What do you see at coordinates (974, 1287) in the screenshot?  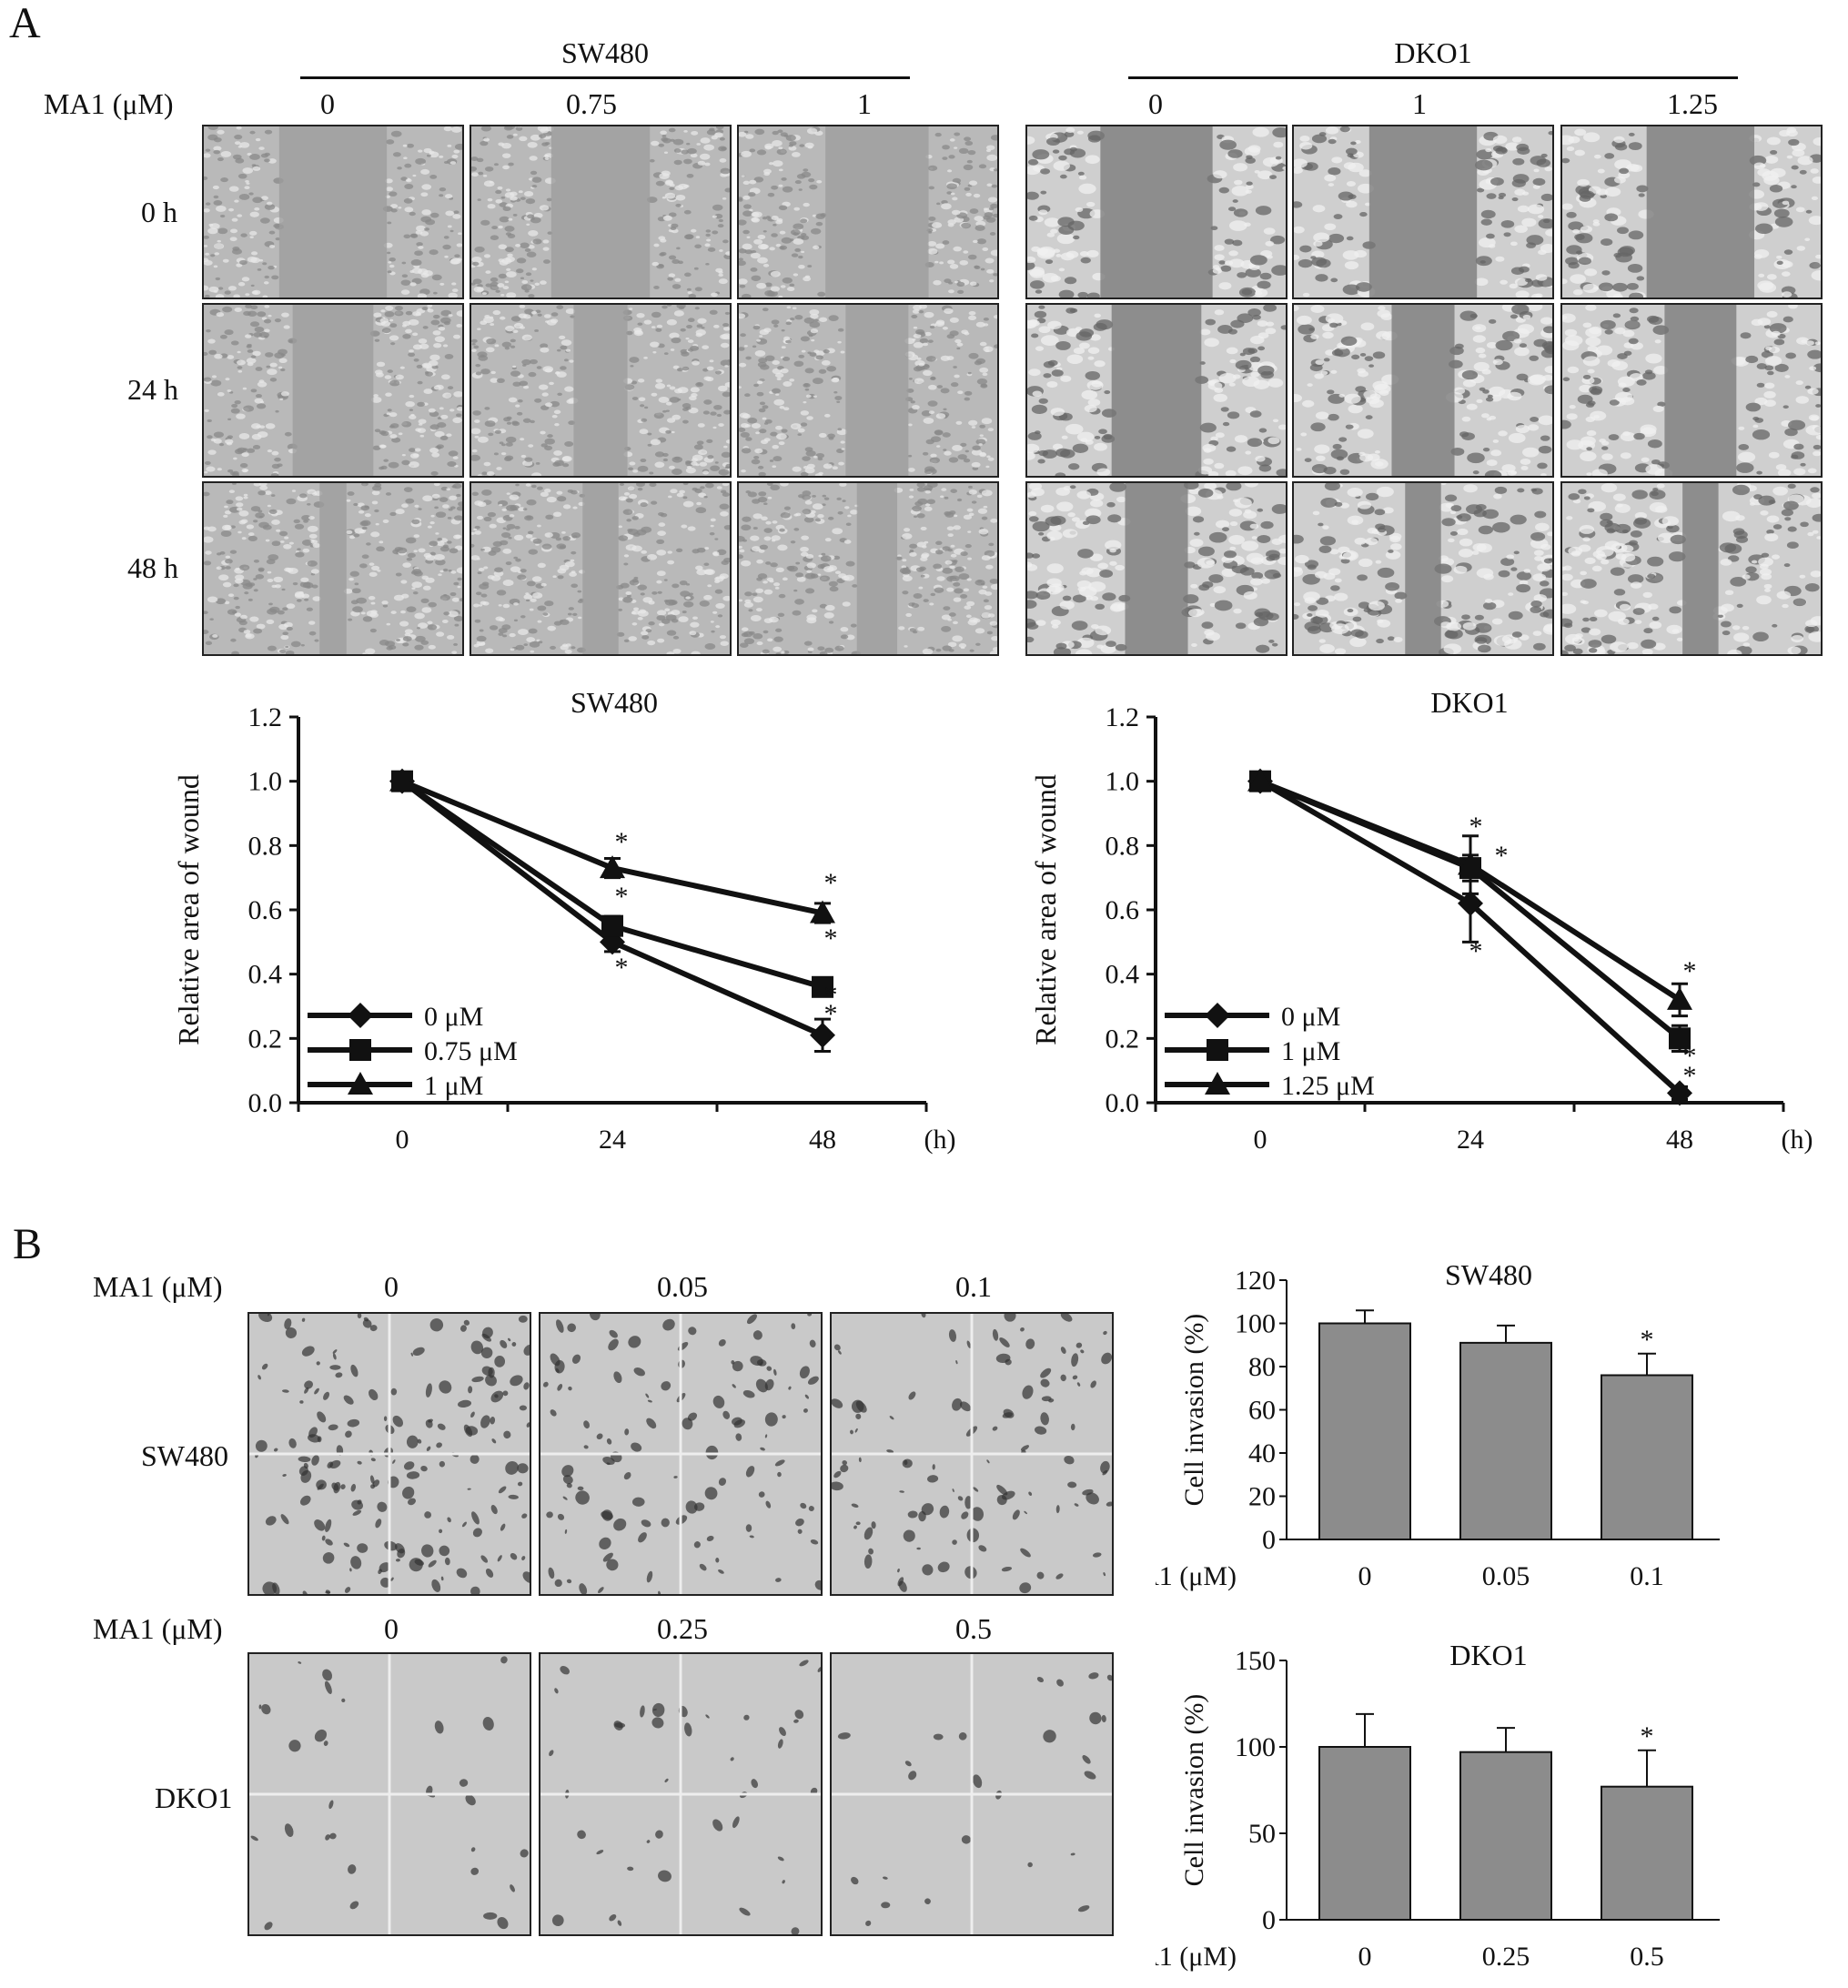 I see `dose-b1-2: 0.1` at bounding box center [974, 1287].